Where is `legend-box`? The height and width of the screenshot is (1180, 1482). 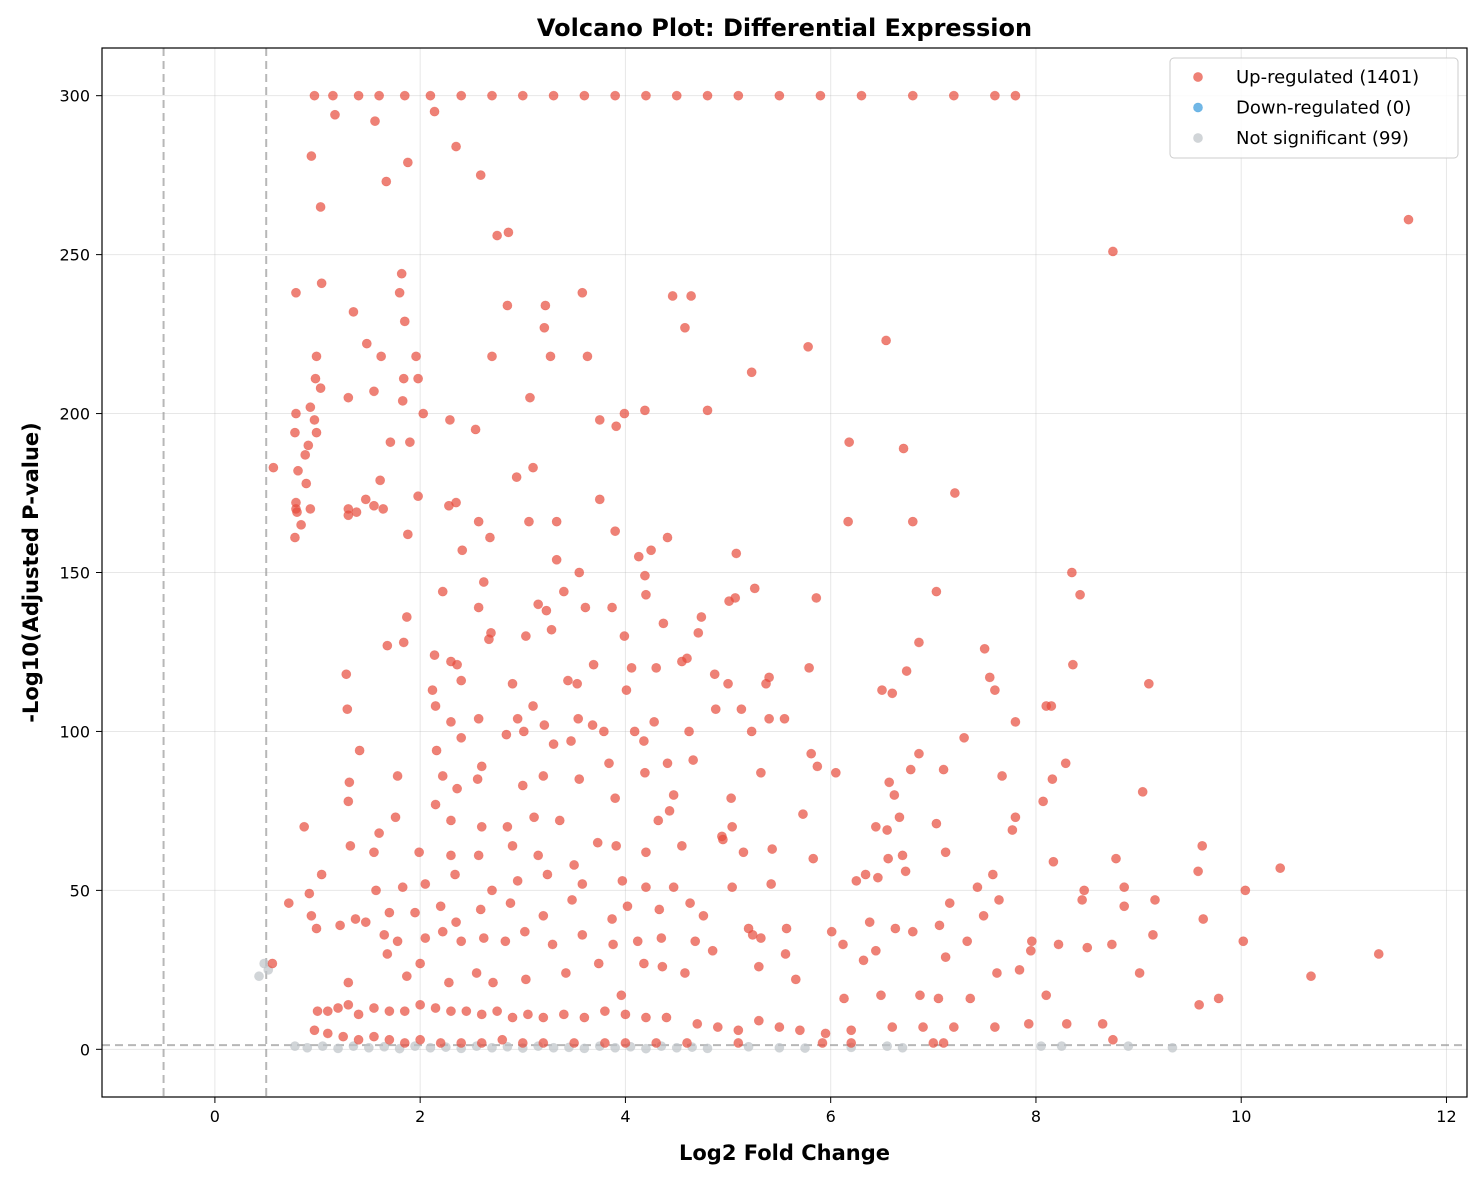 legend-box is located at coordinates (1314, 108).